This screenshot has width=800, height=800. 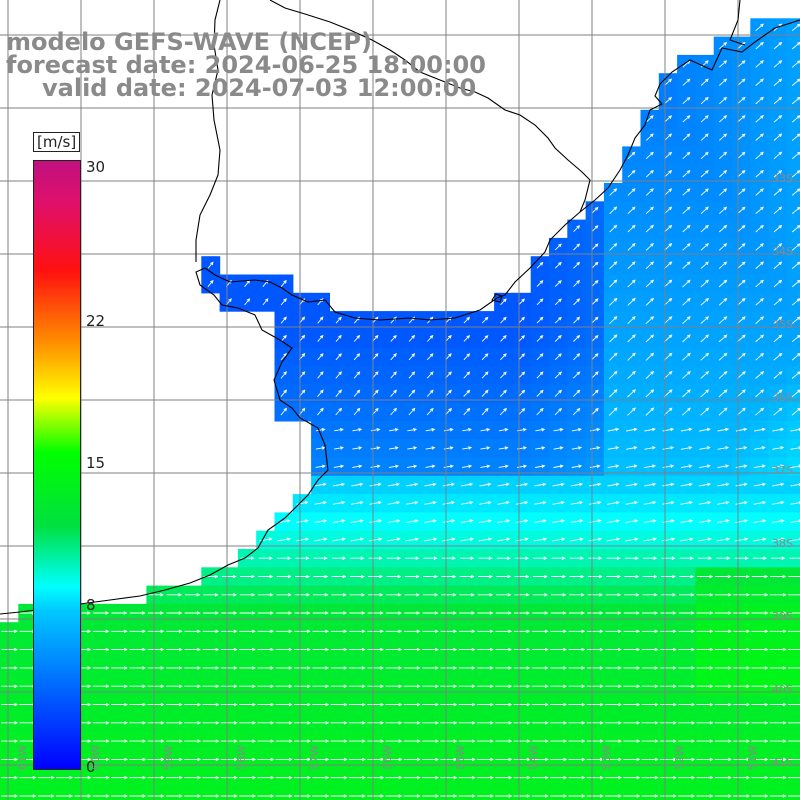 I want to click on lon-label: 59W, so click(x=168, y=757).